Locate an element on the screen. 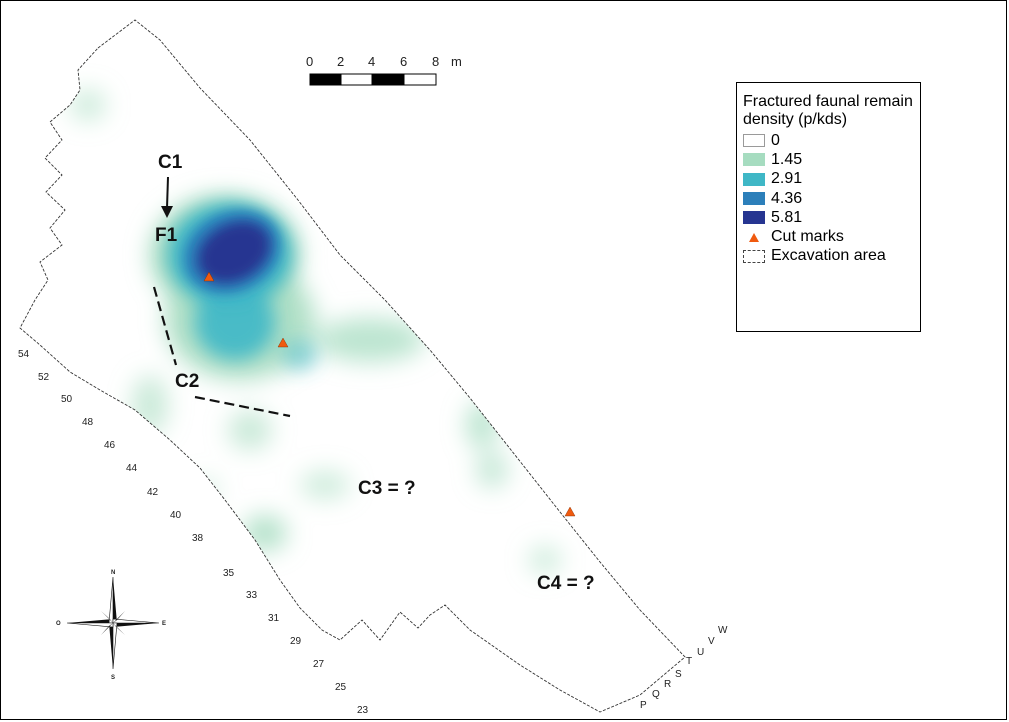 The height and width of the screenshot is (722, 1009). compass-w: O is located at coordinates (58, 624).